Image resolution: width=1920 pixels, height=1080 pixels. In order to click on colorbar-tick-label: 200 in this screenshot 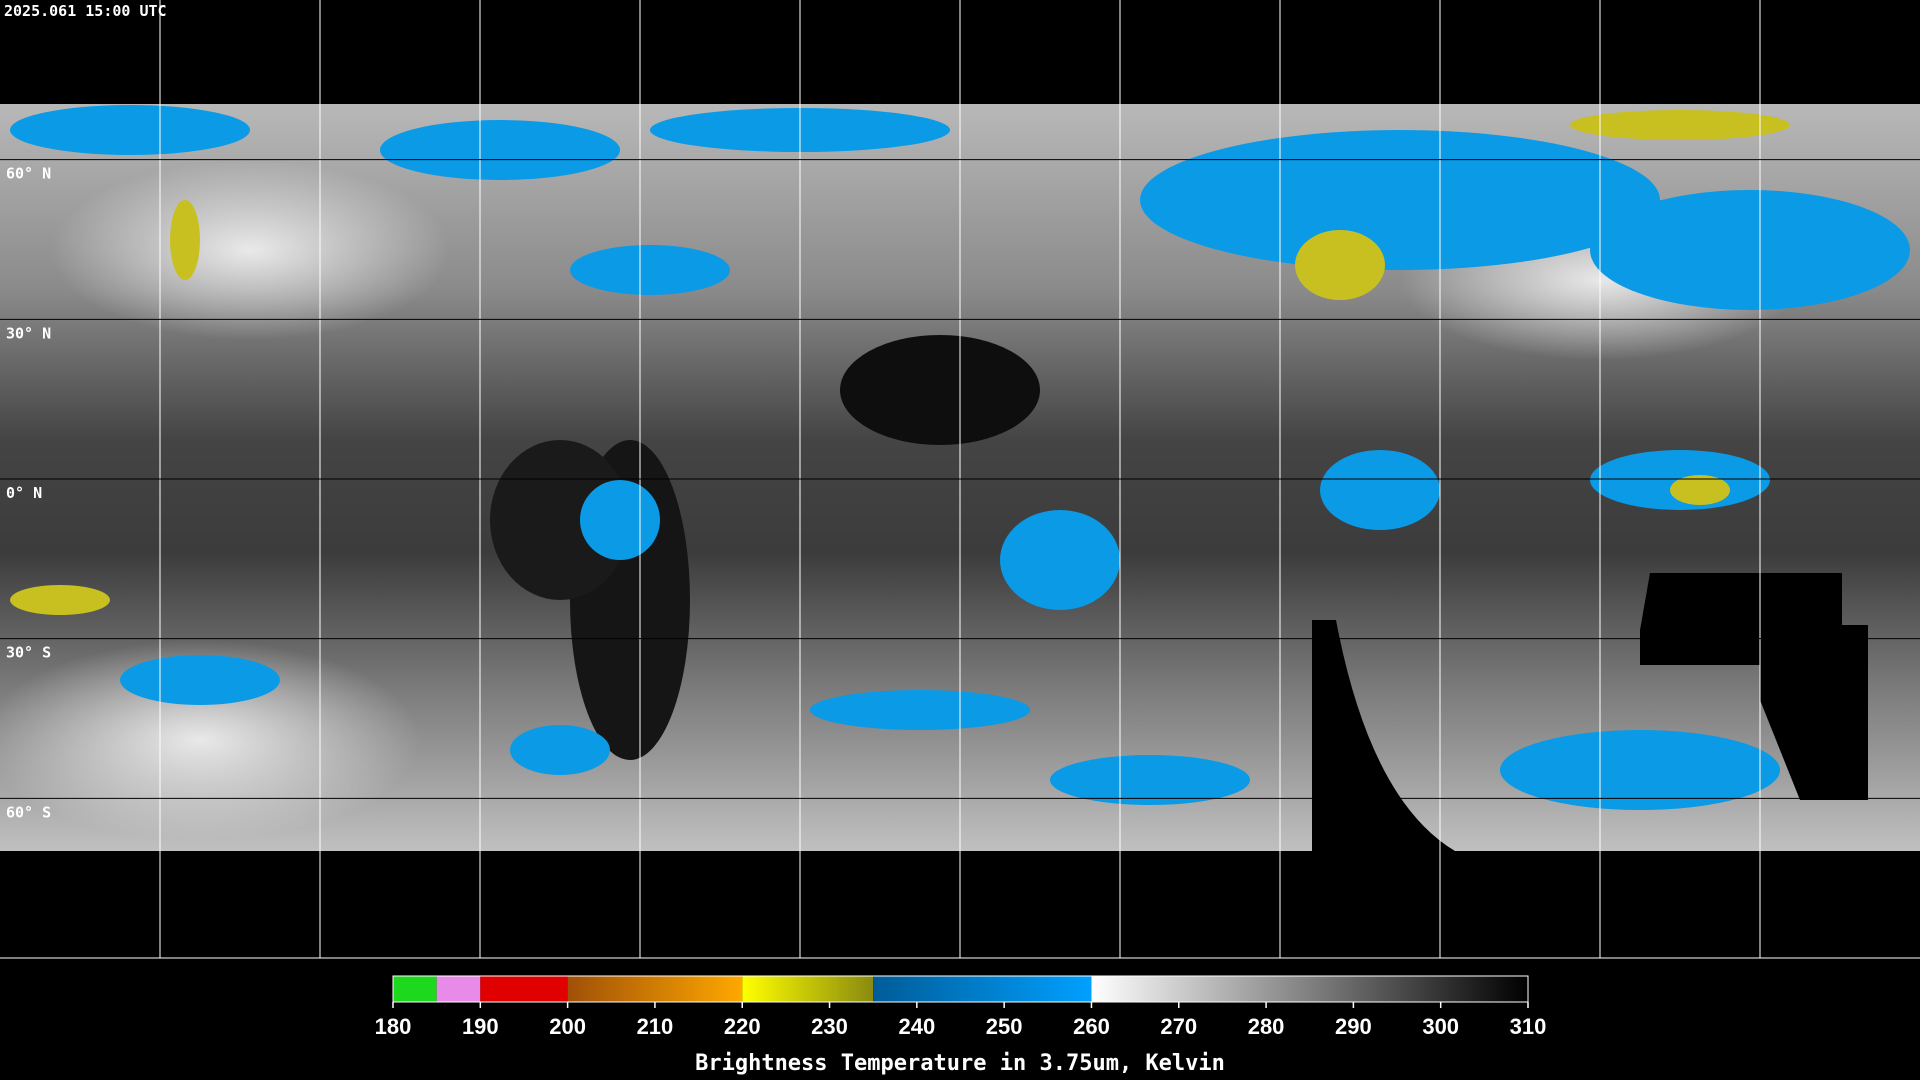, I will do `click(567, 1026)`.